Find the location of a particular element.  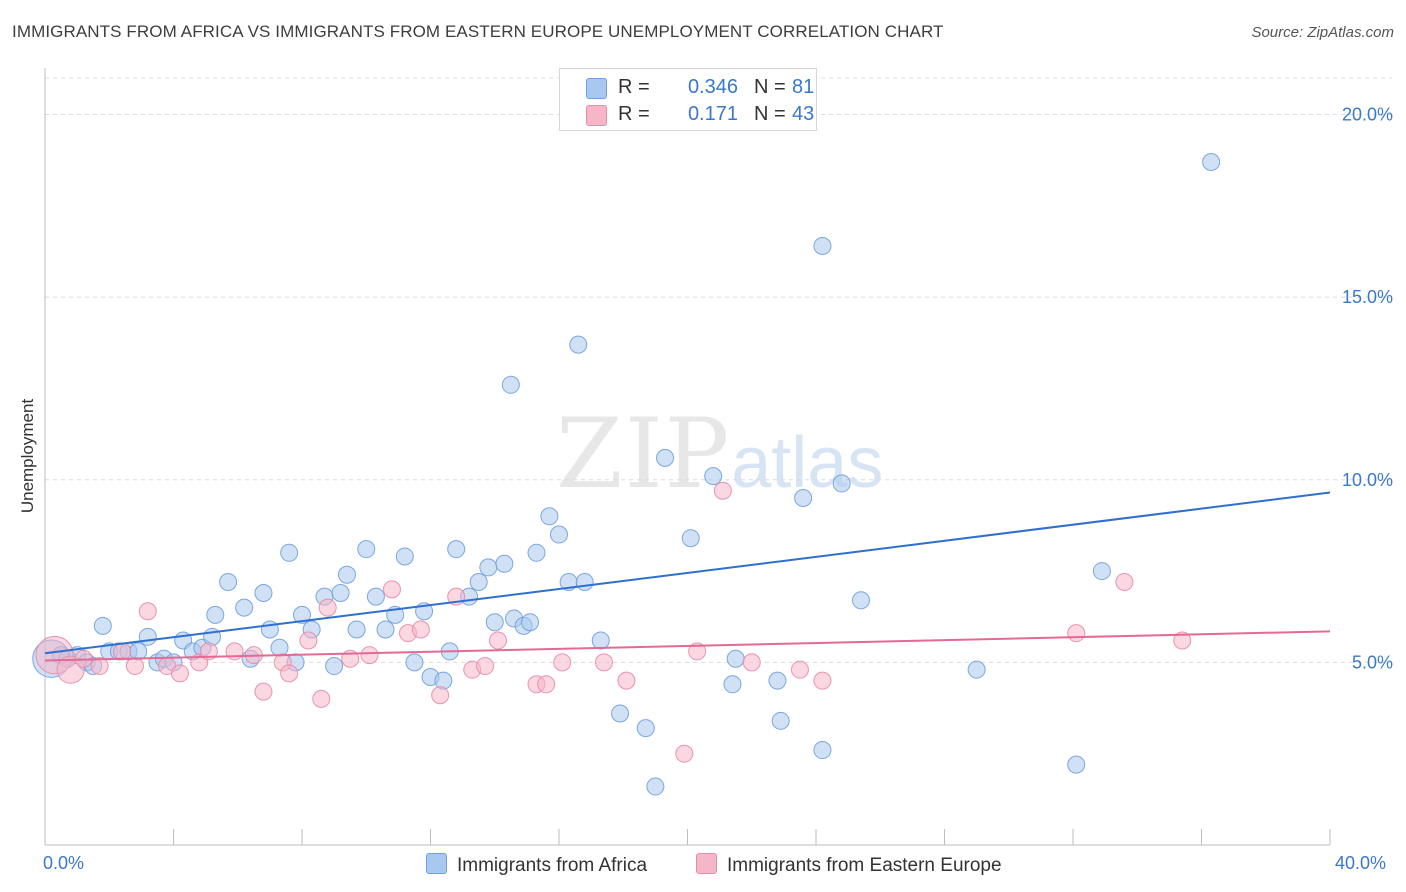

trend-line-eastern-europe is located at coordinates (687, 646).